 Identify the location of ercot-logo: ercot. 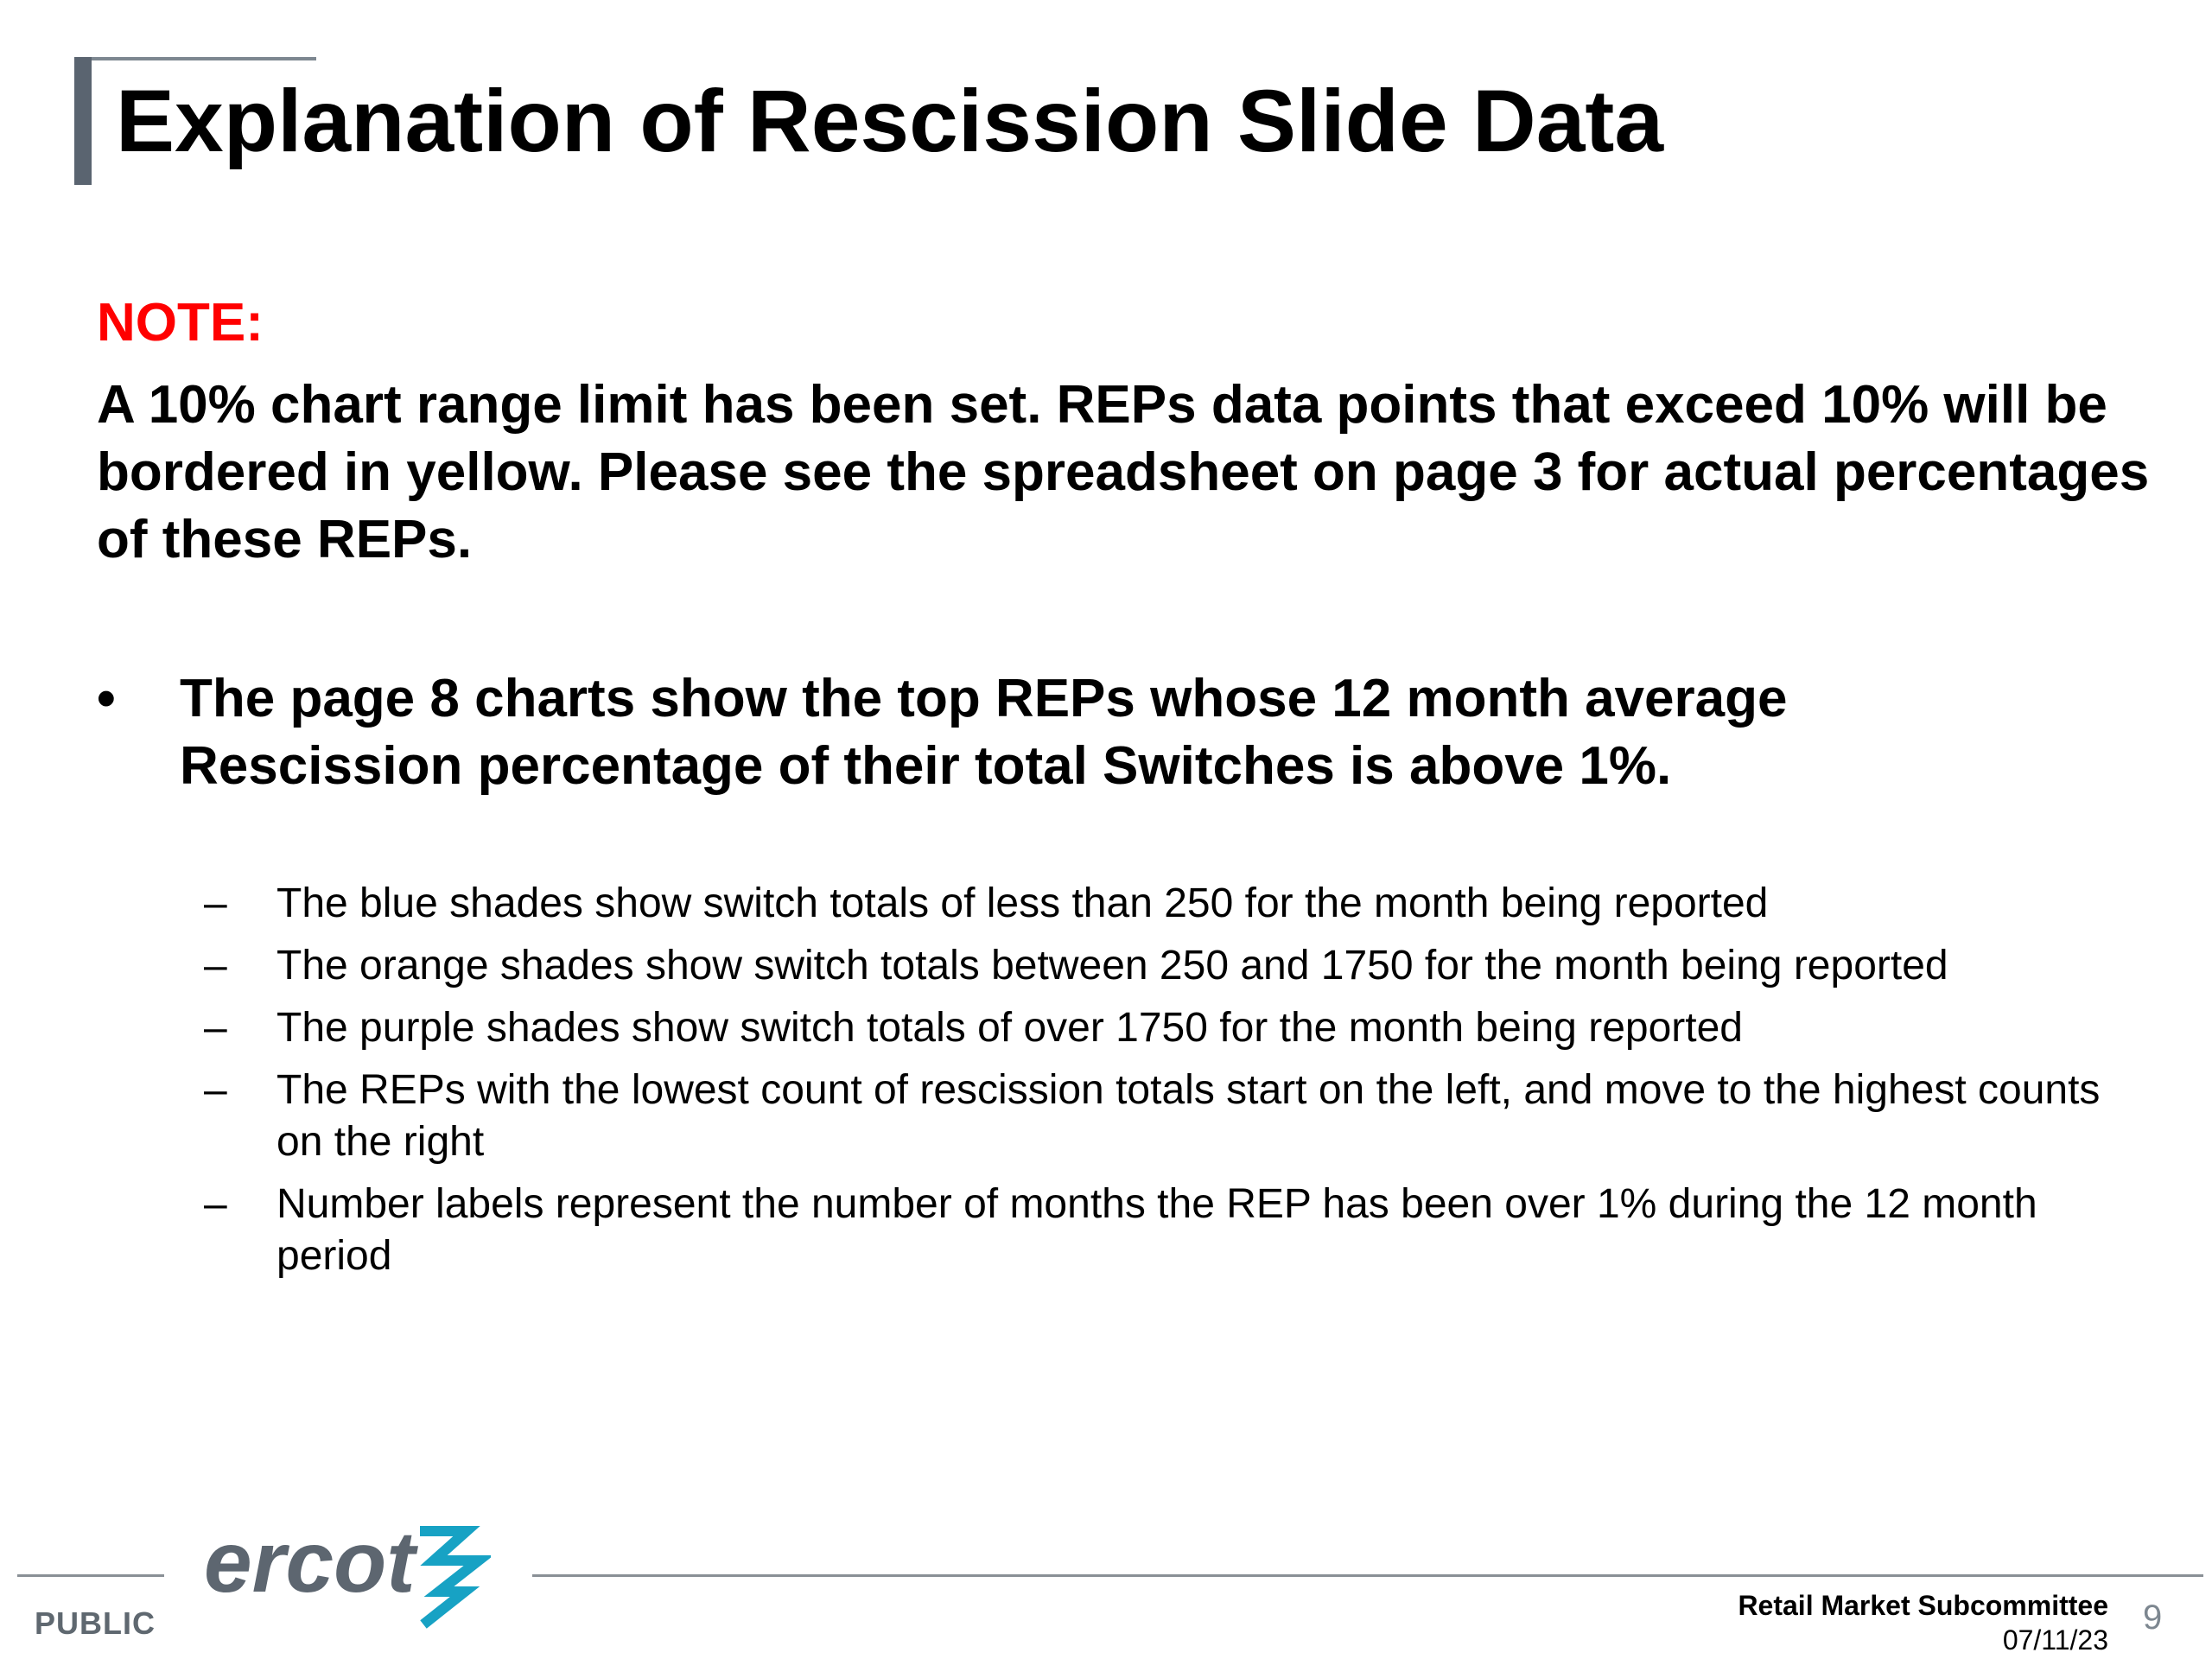
(351, 1574).